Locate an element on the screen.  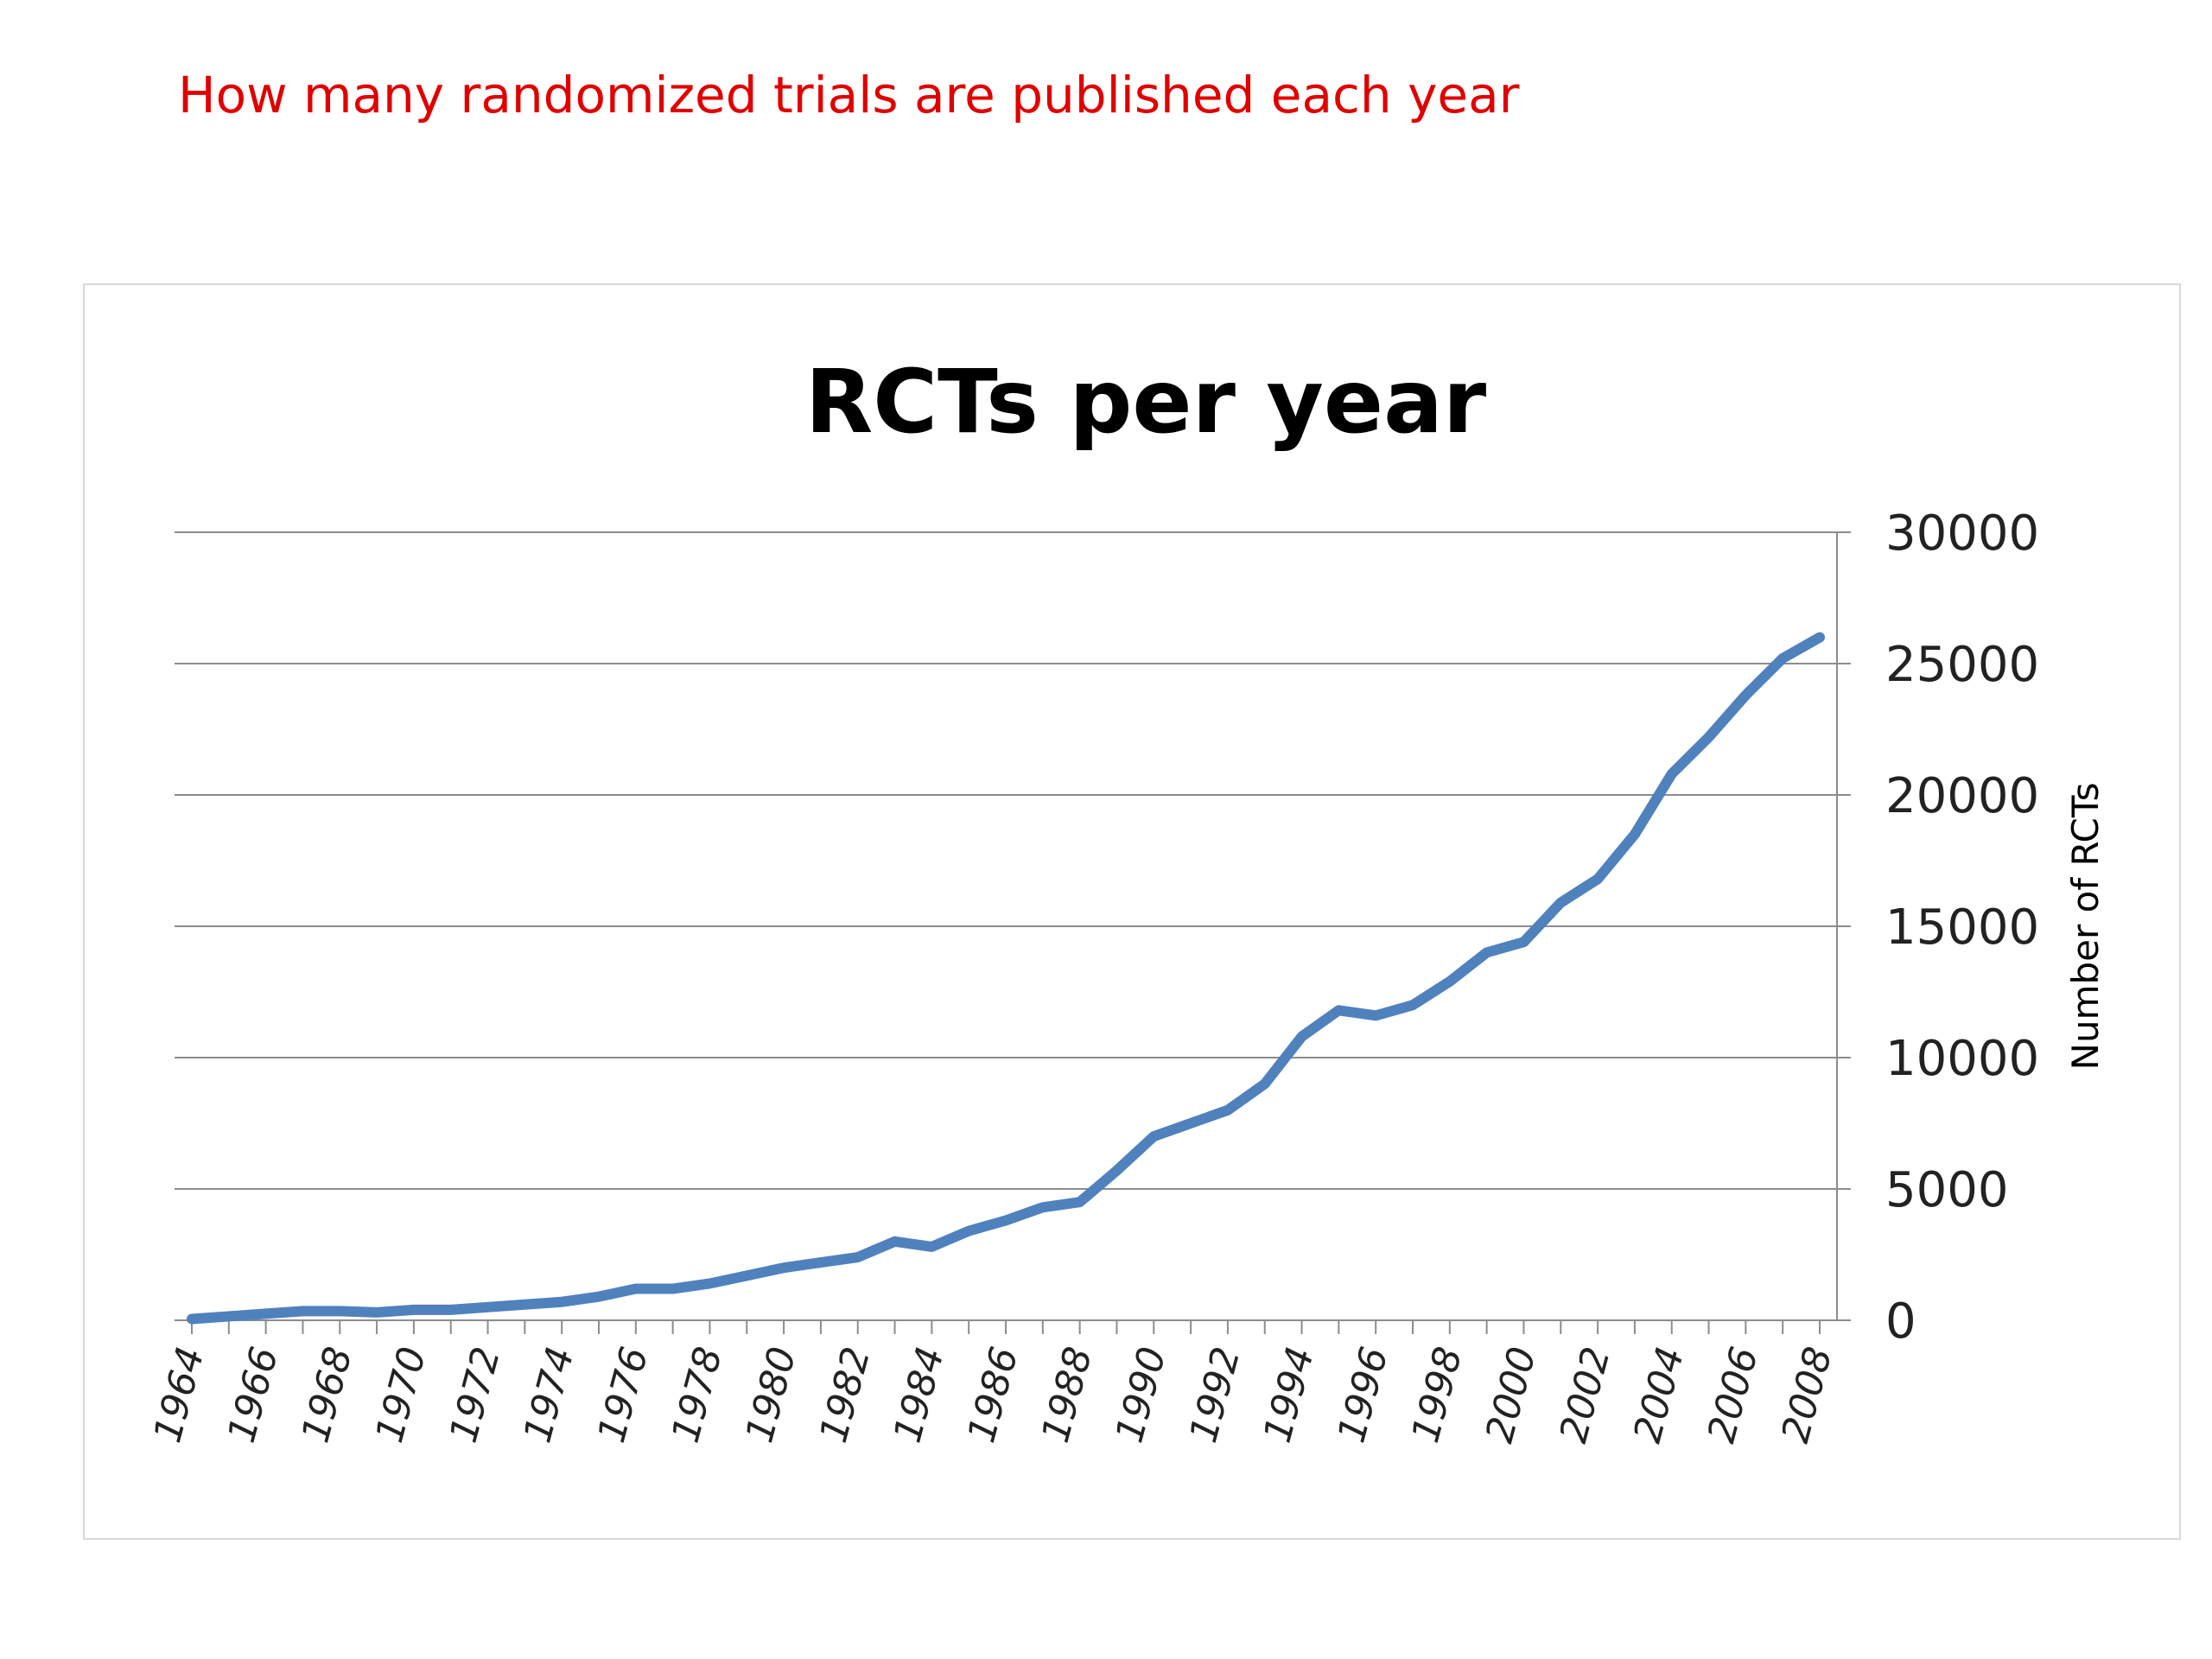
x-tick-label: 2004 is located at coordinates (1659, 1395).